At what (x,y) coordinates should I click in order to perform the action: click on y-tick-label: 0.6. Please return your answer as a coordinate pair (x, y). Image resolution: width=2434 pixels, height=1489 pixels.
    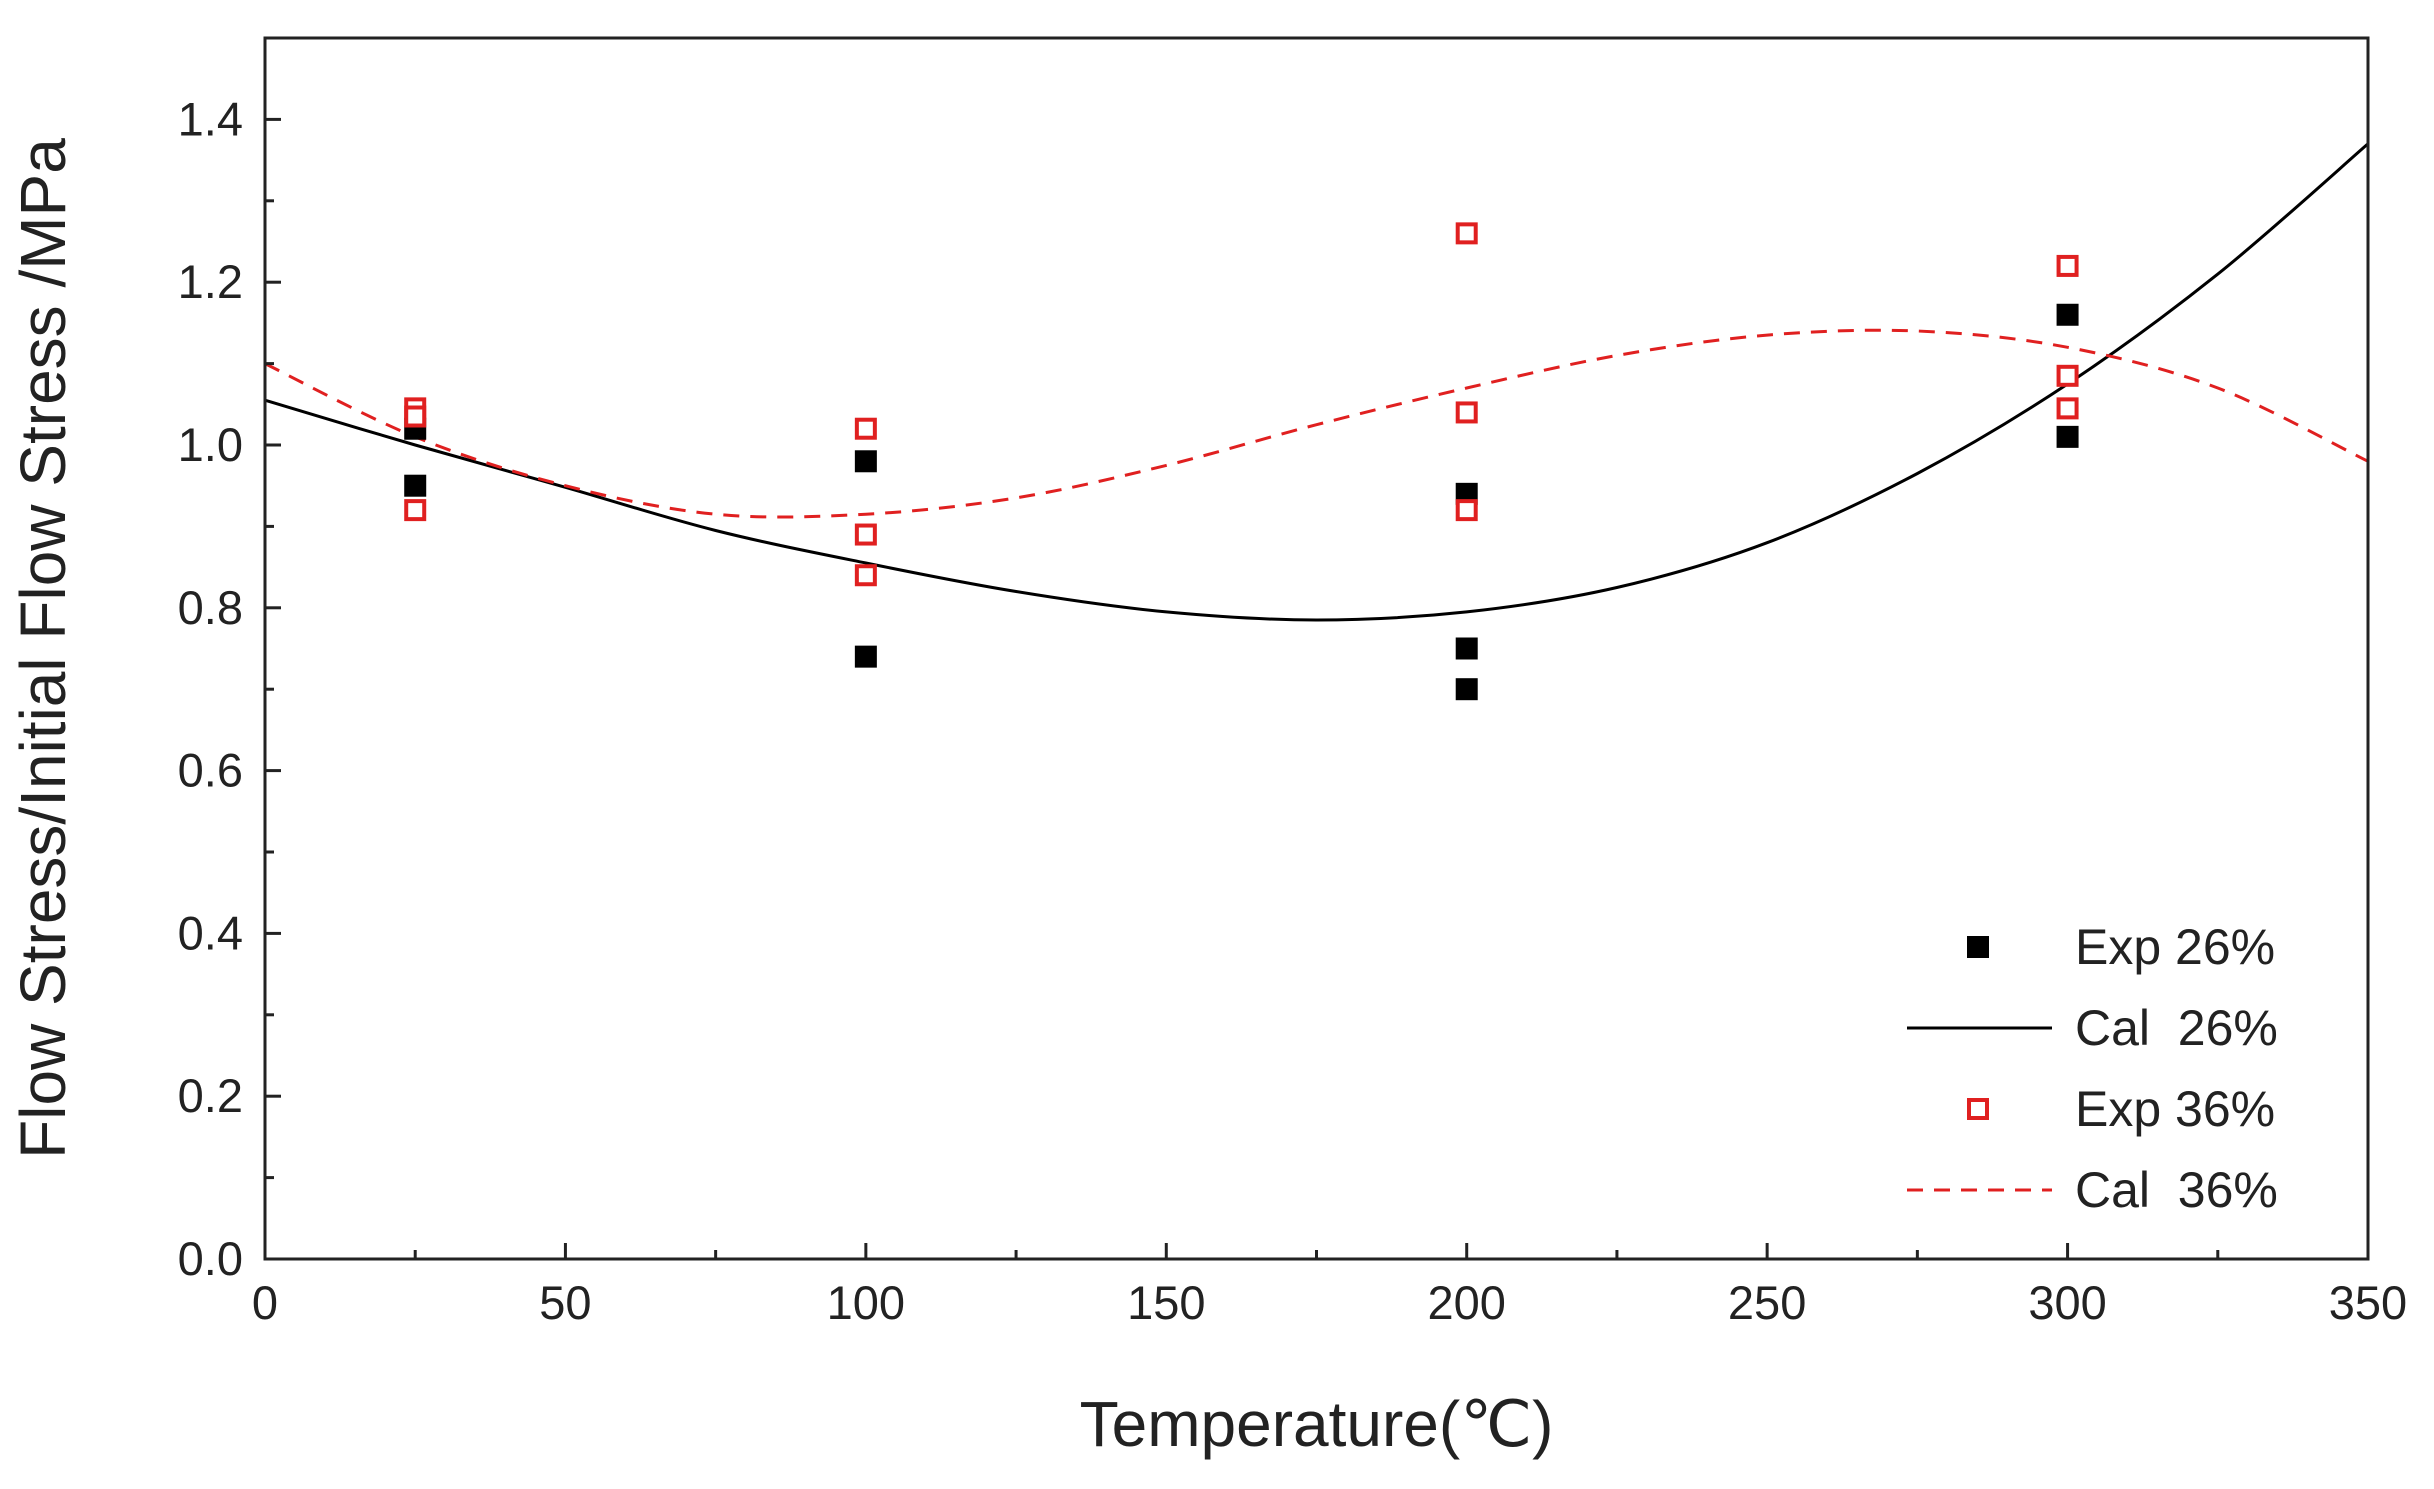
    Looking at the image, I should click on (210, 770).